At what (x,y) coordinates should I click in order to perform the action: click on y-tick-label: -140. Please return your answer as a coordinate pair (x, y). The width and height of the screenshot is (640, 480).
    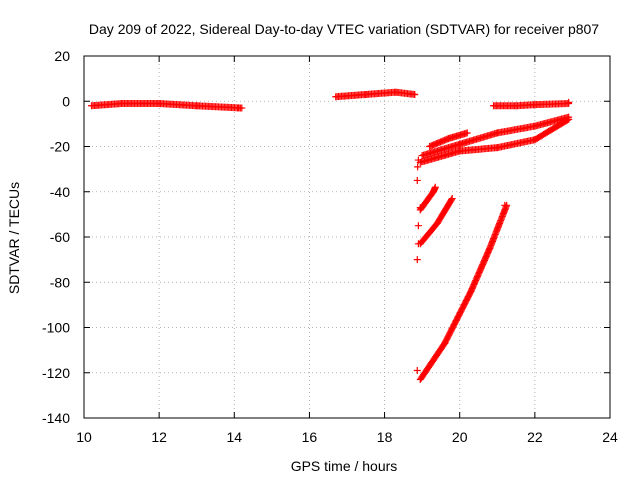
    Looking at the image, I should click on (56, 418).